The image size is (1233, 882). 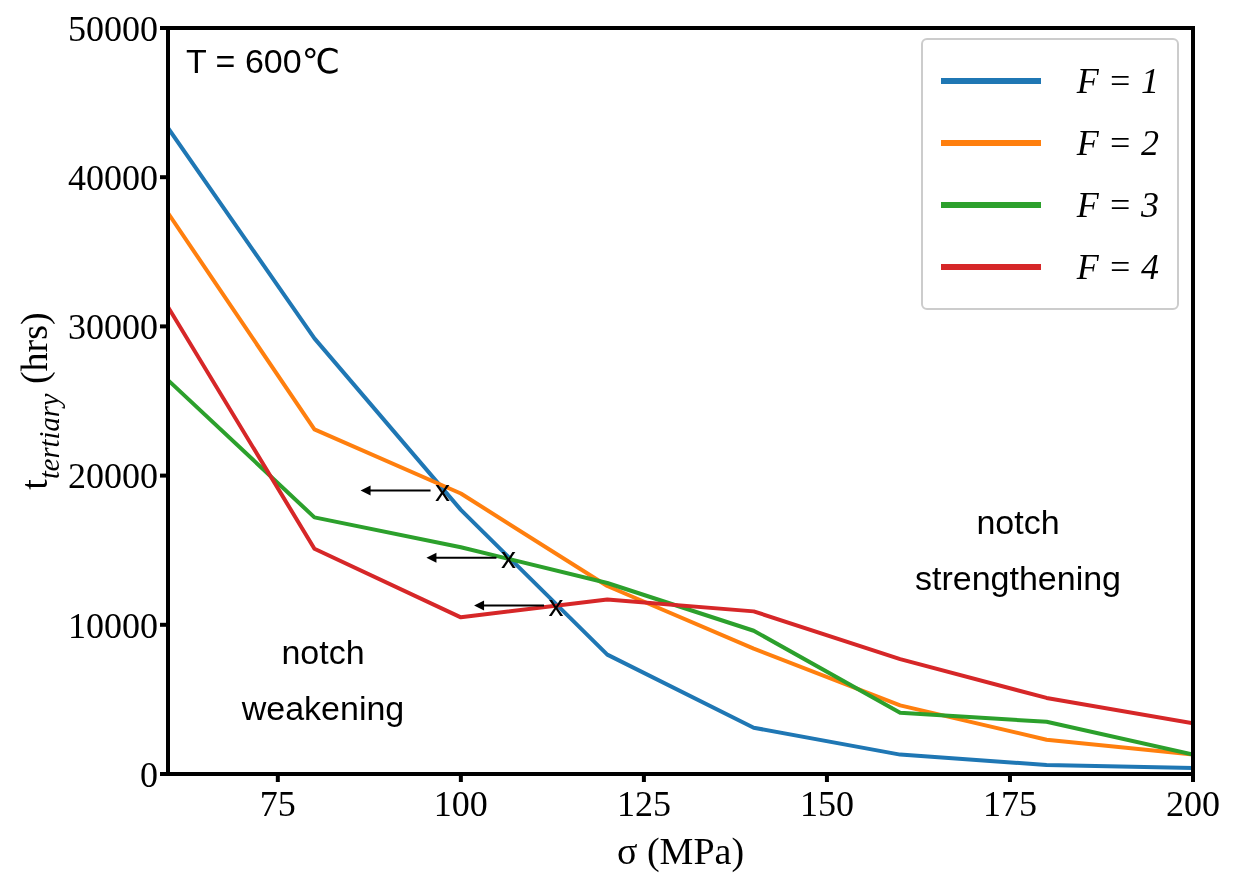 What do you see at coordinates (263, 61) in the screenshot?
I see `annotation: T = 600℃` at bounding box center [263, 61].